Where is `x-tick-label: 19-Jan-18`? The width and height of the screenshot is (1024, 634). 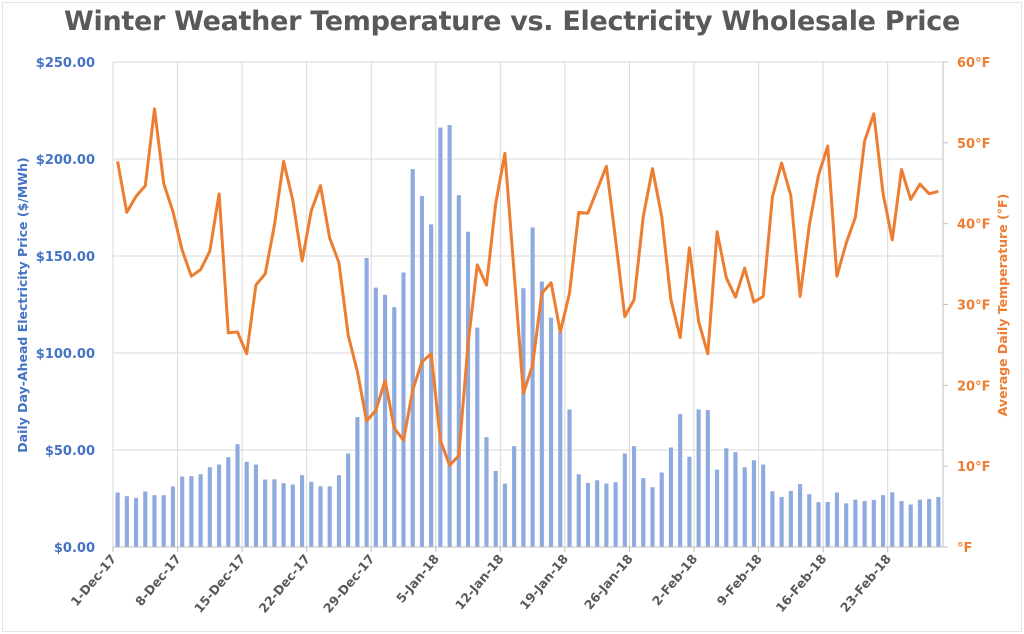 x-tick-label: 19-Jan-18 is located at coordinates (544, 581).